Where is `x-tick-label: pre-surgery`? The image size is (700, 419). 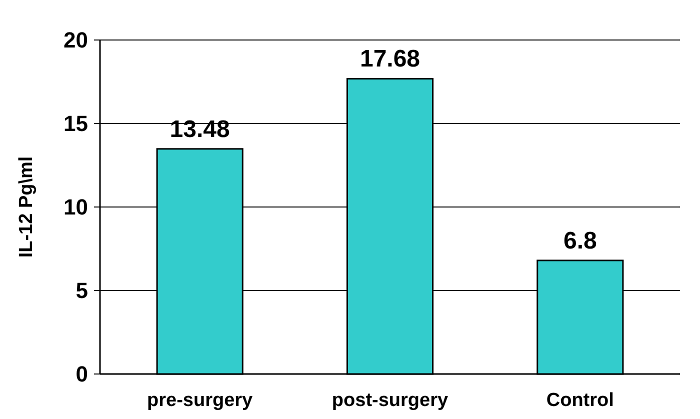 x-tick-label: pre-surgery is located at coordinates (200, 400).